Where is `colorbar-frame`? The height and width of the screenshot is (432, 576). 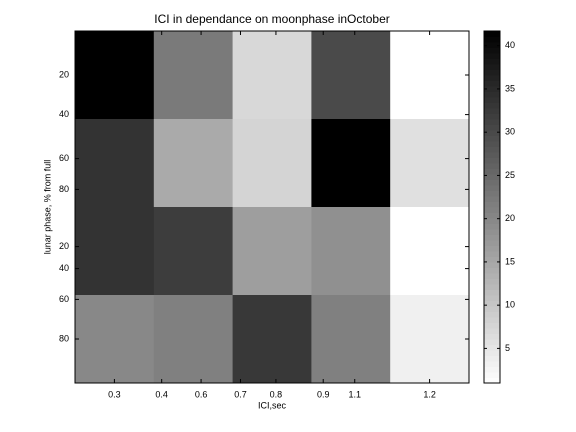
colorbar-frame is located at coordinates (492, 207).